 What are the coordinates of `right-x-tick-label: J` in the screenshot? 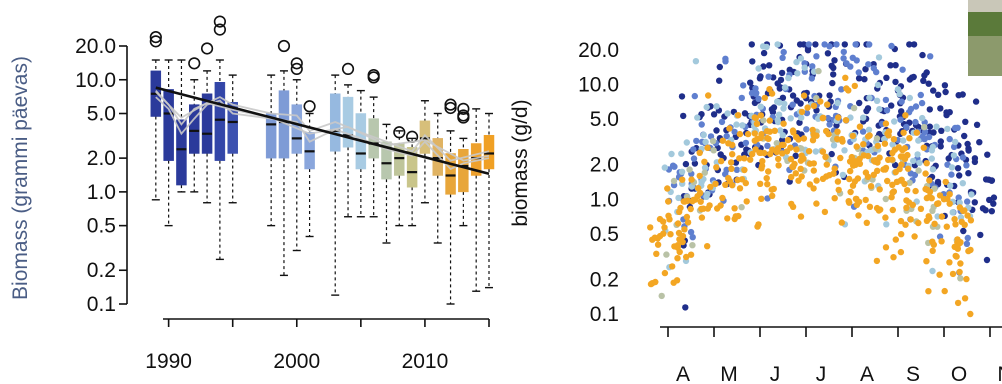 It's located at (775, 373).